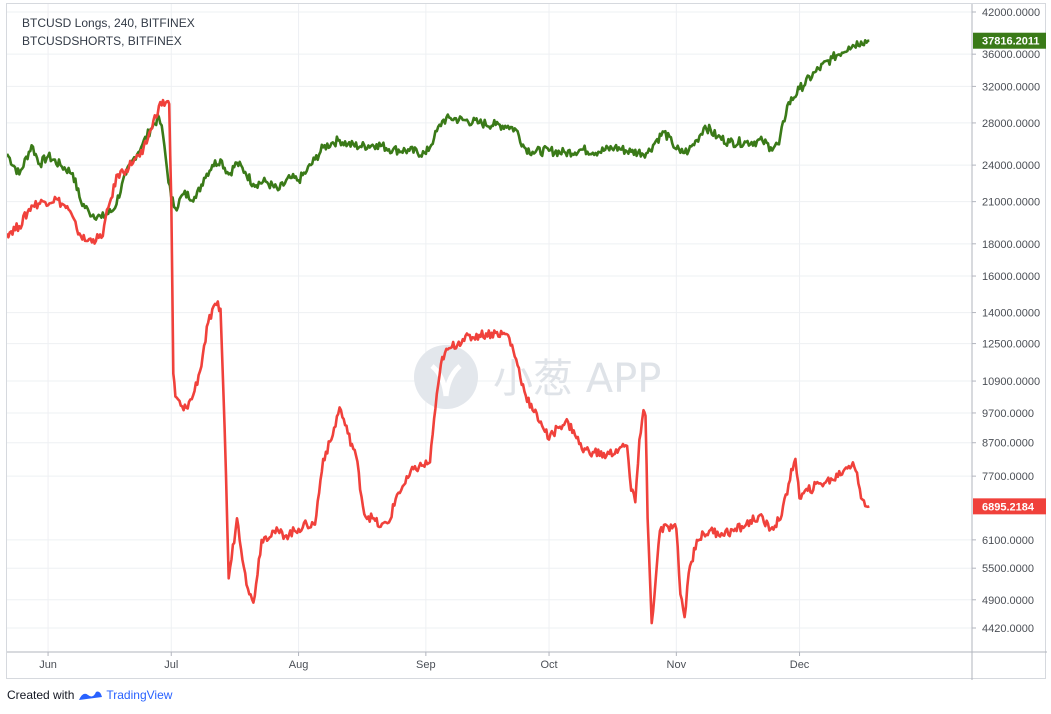 This screenshot has width=1051, height=714. What do you see at coordinates (548, 665) in the screenshot?
I see `x-tick-label: Oct` at bounding box center [548, 665].